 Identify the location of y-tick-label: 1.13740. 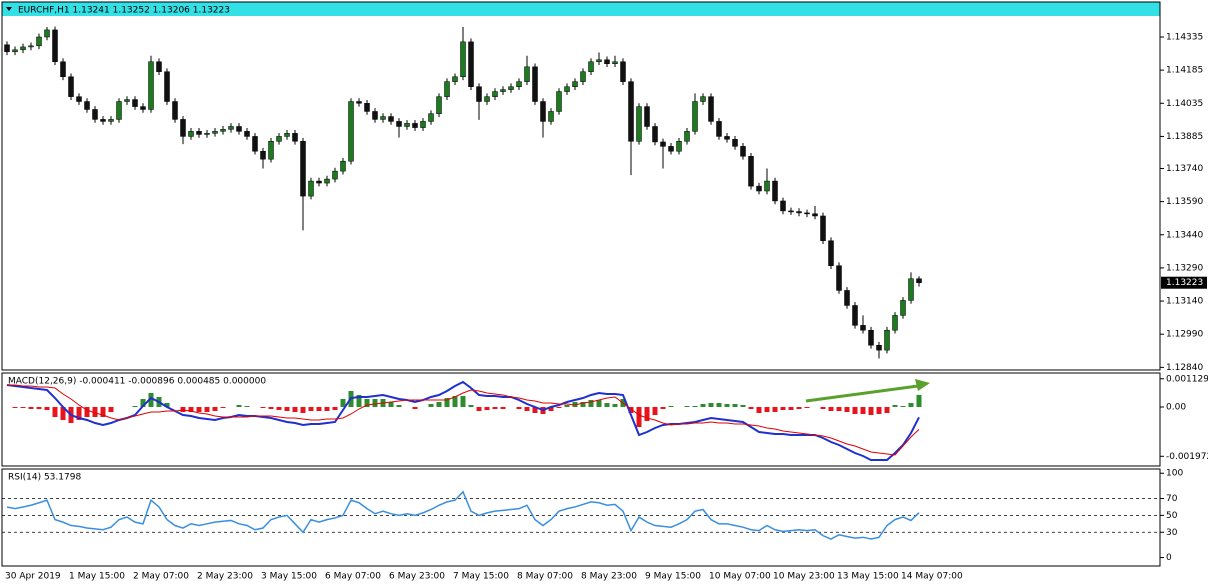
(1184, 169).